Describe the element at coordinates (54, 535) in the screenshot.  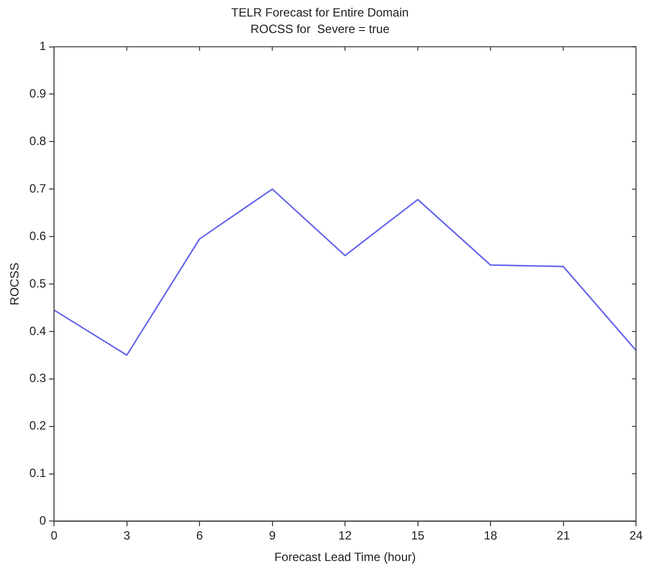
I see `x-tick-label: 0` at that location.